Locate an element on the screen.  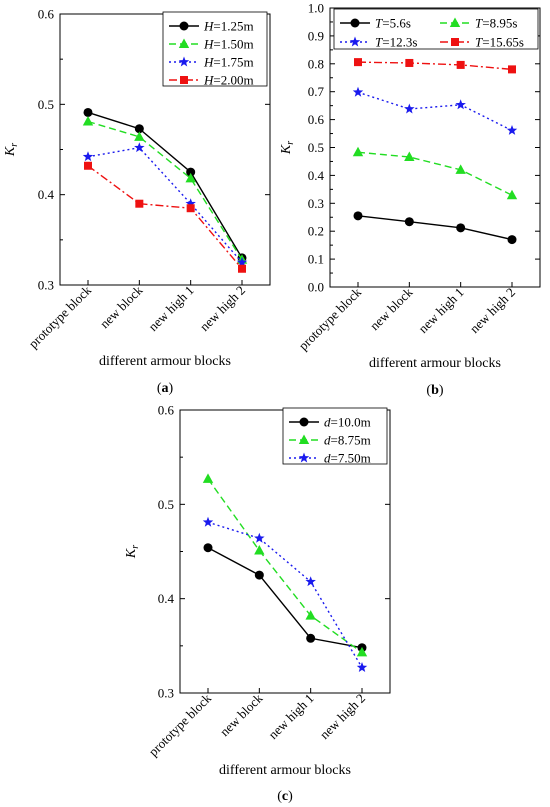
y-tick-label: 0.7 is located at coordinates (316, 91).